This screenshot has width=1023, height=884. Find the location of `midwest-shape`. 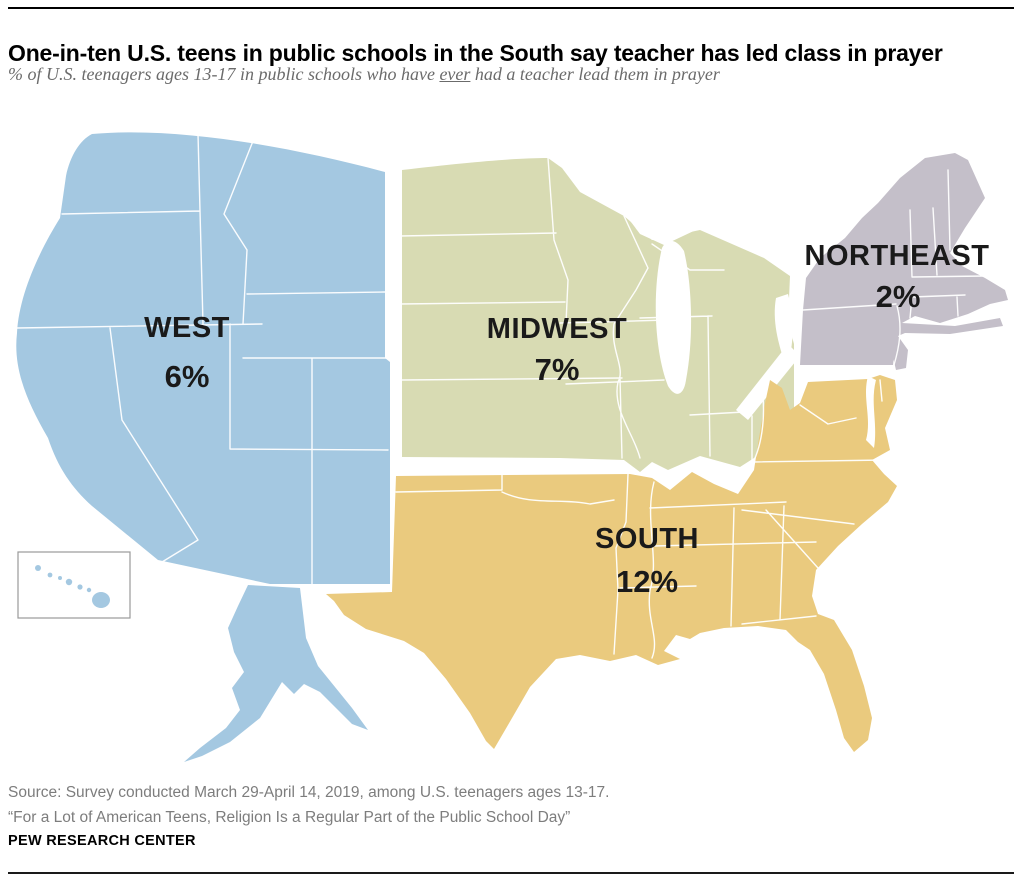

midwest-shape is located at coordinates (598, 315).